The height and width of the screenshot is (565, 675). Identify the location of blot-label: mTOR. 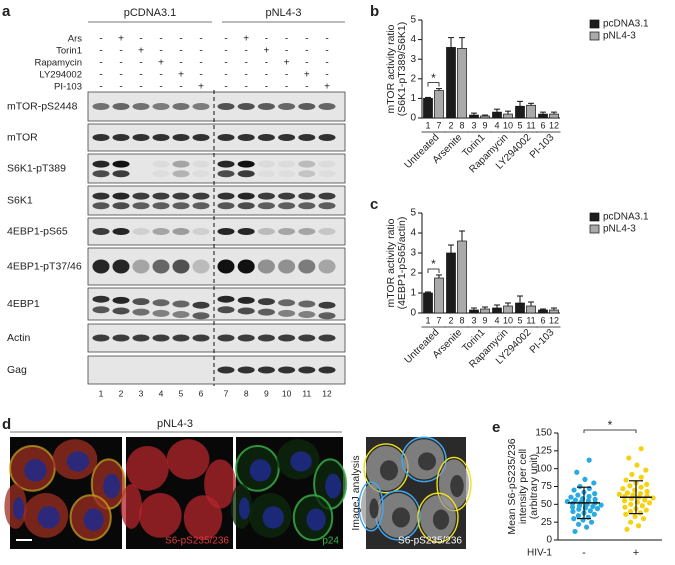
(22, 137).